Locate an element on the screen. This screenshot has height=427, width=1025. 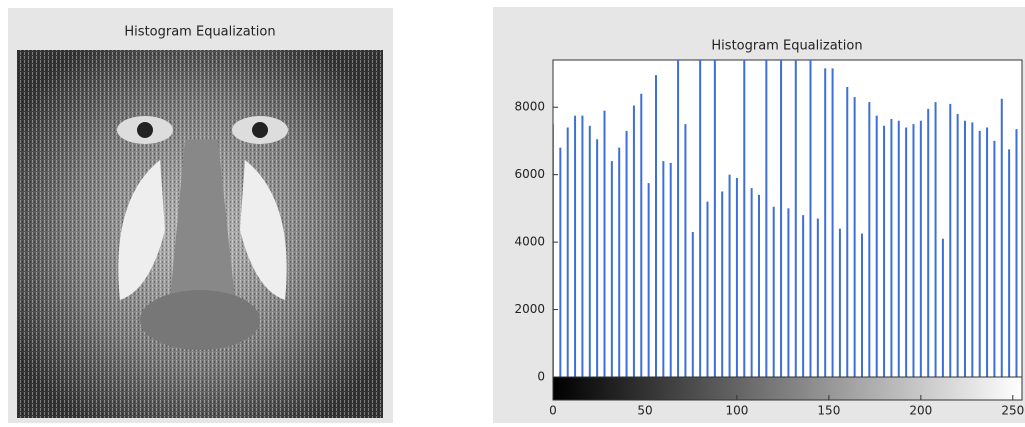
x-tick-label: 150 is located at coordinates (828, 411).